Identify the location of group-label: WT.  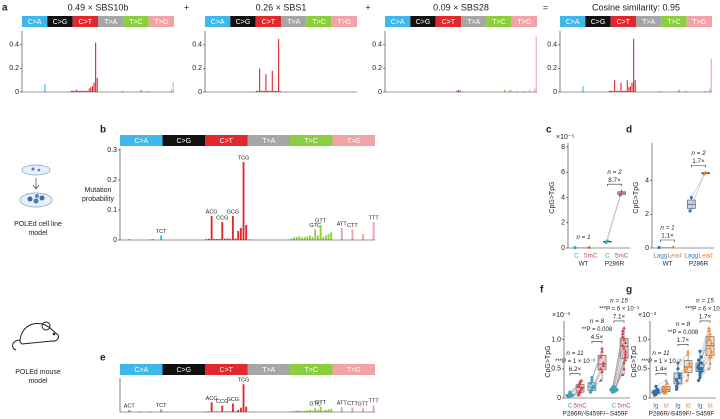
(584, 264).